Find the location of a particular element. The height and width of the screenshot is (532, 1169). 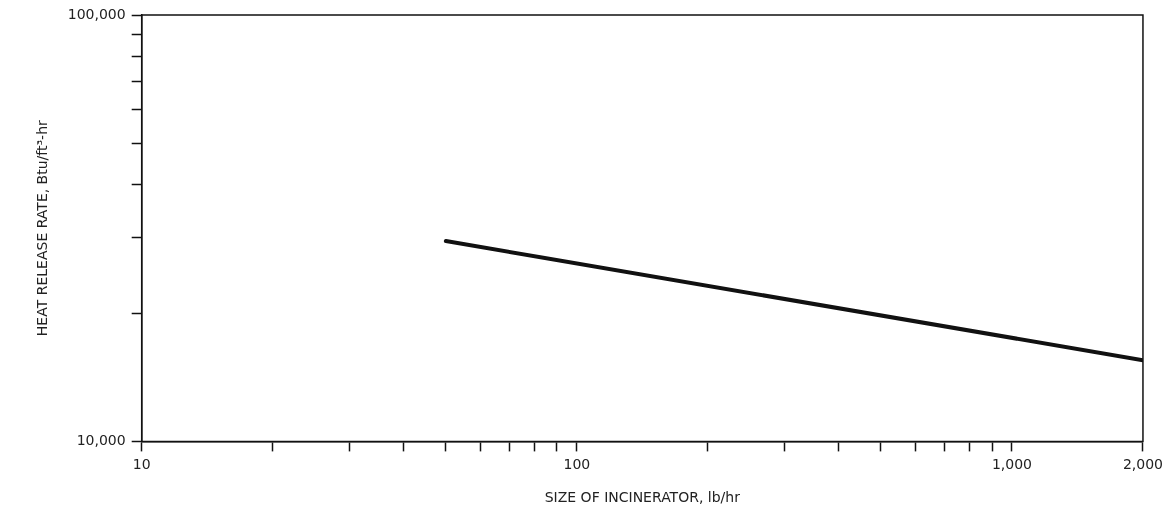

x-axis-title: SIZE OF INCINERATOR, lb/hr is located at coordinates (642, 497).